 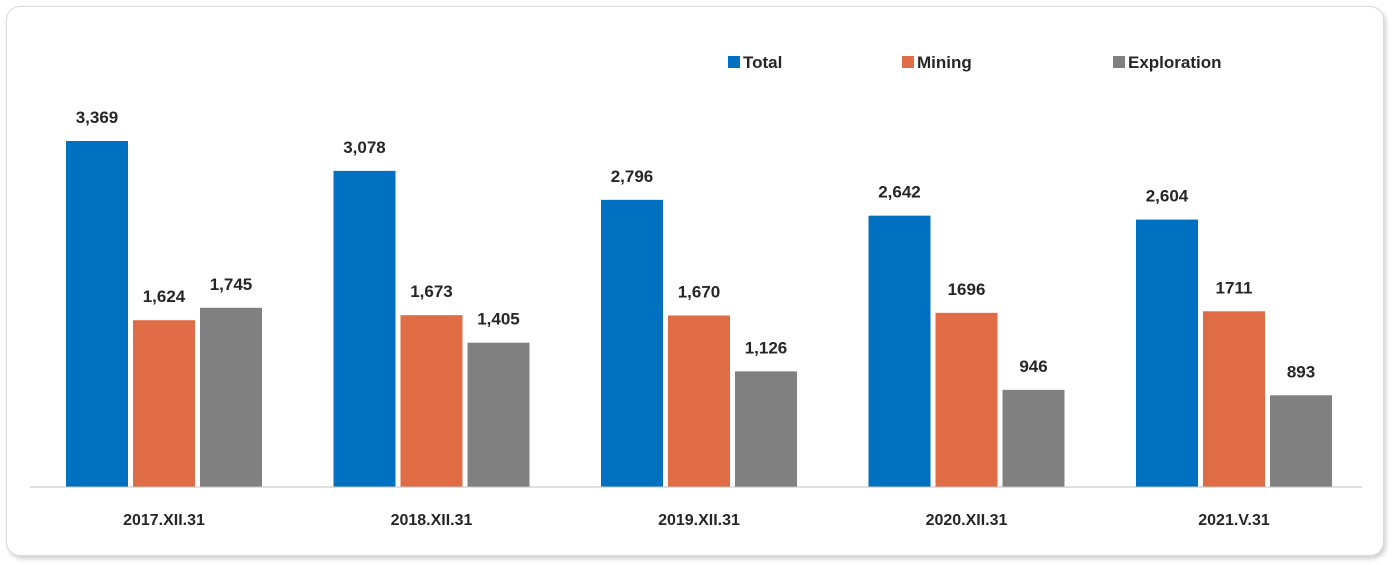 What do you see at coordinates (364, 147) in the screenshot?
I see `data-label-total-2018-xii-31: 3,078` at bounding box center [364, 147].